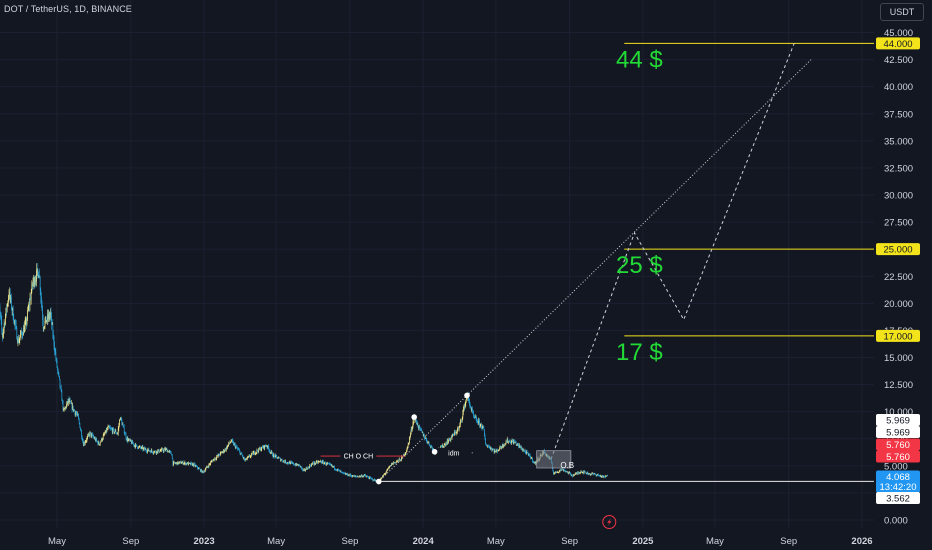 The width and height of the screenshot is (932, 550). I want to click on x-tick-label: Sep, so click(788, 541).